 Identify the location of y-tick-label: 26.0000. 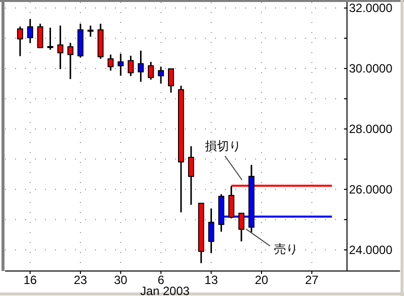
(371, 189).